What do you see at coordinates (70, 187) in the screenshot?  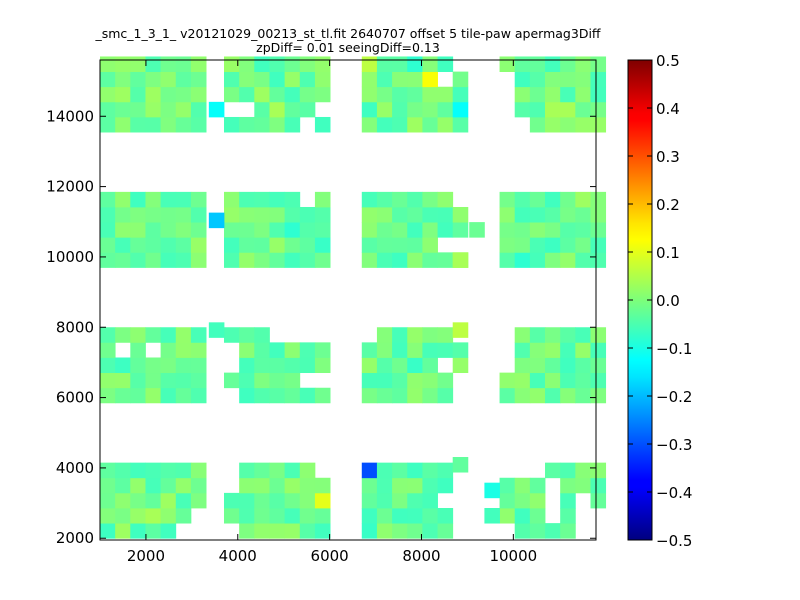 I see `y-tick-label: 12000` at bounding box center [70, 187].